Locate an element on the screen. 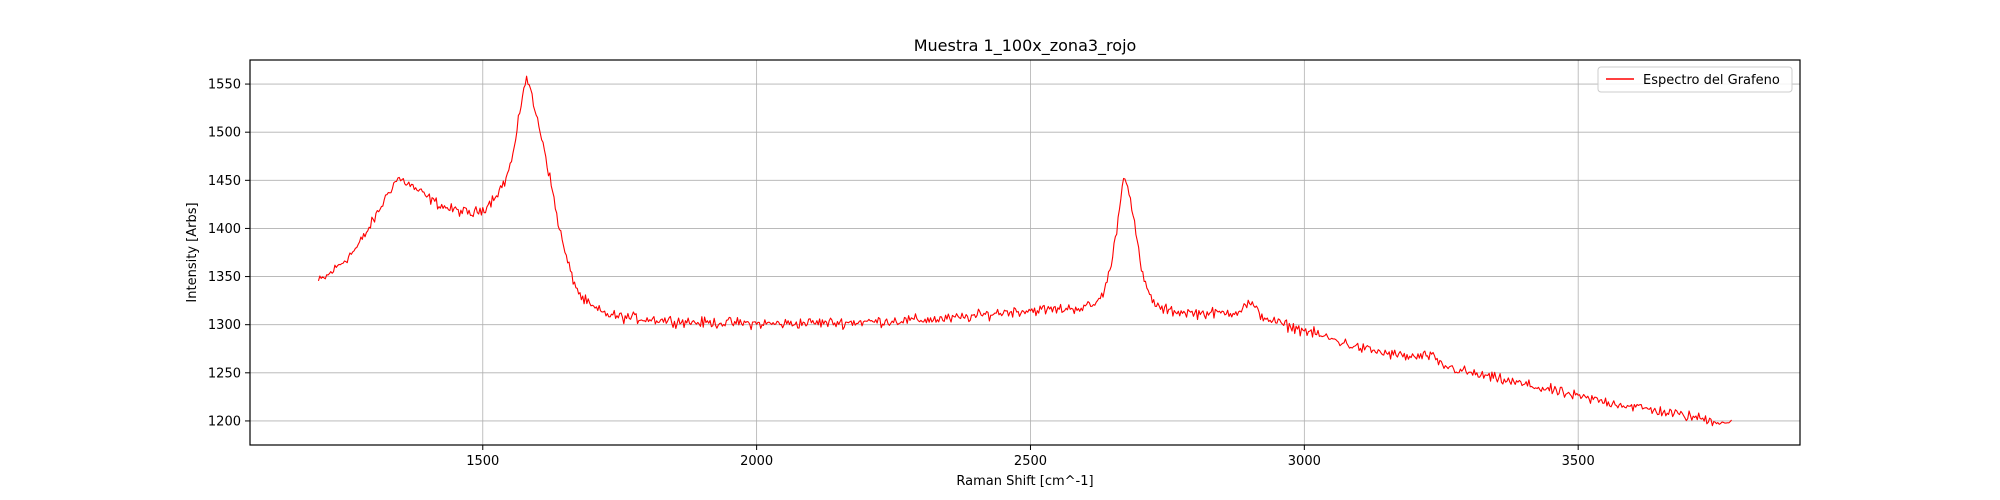 Image resolution: width=2000 pixels, height=500 pixels. legend-label: Espectro del Grafeno is located at coordinates (1711, 80).